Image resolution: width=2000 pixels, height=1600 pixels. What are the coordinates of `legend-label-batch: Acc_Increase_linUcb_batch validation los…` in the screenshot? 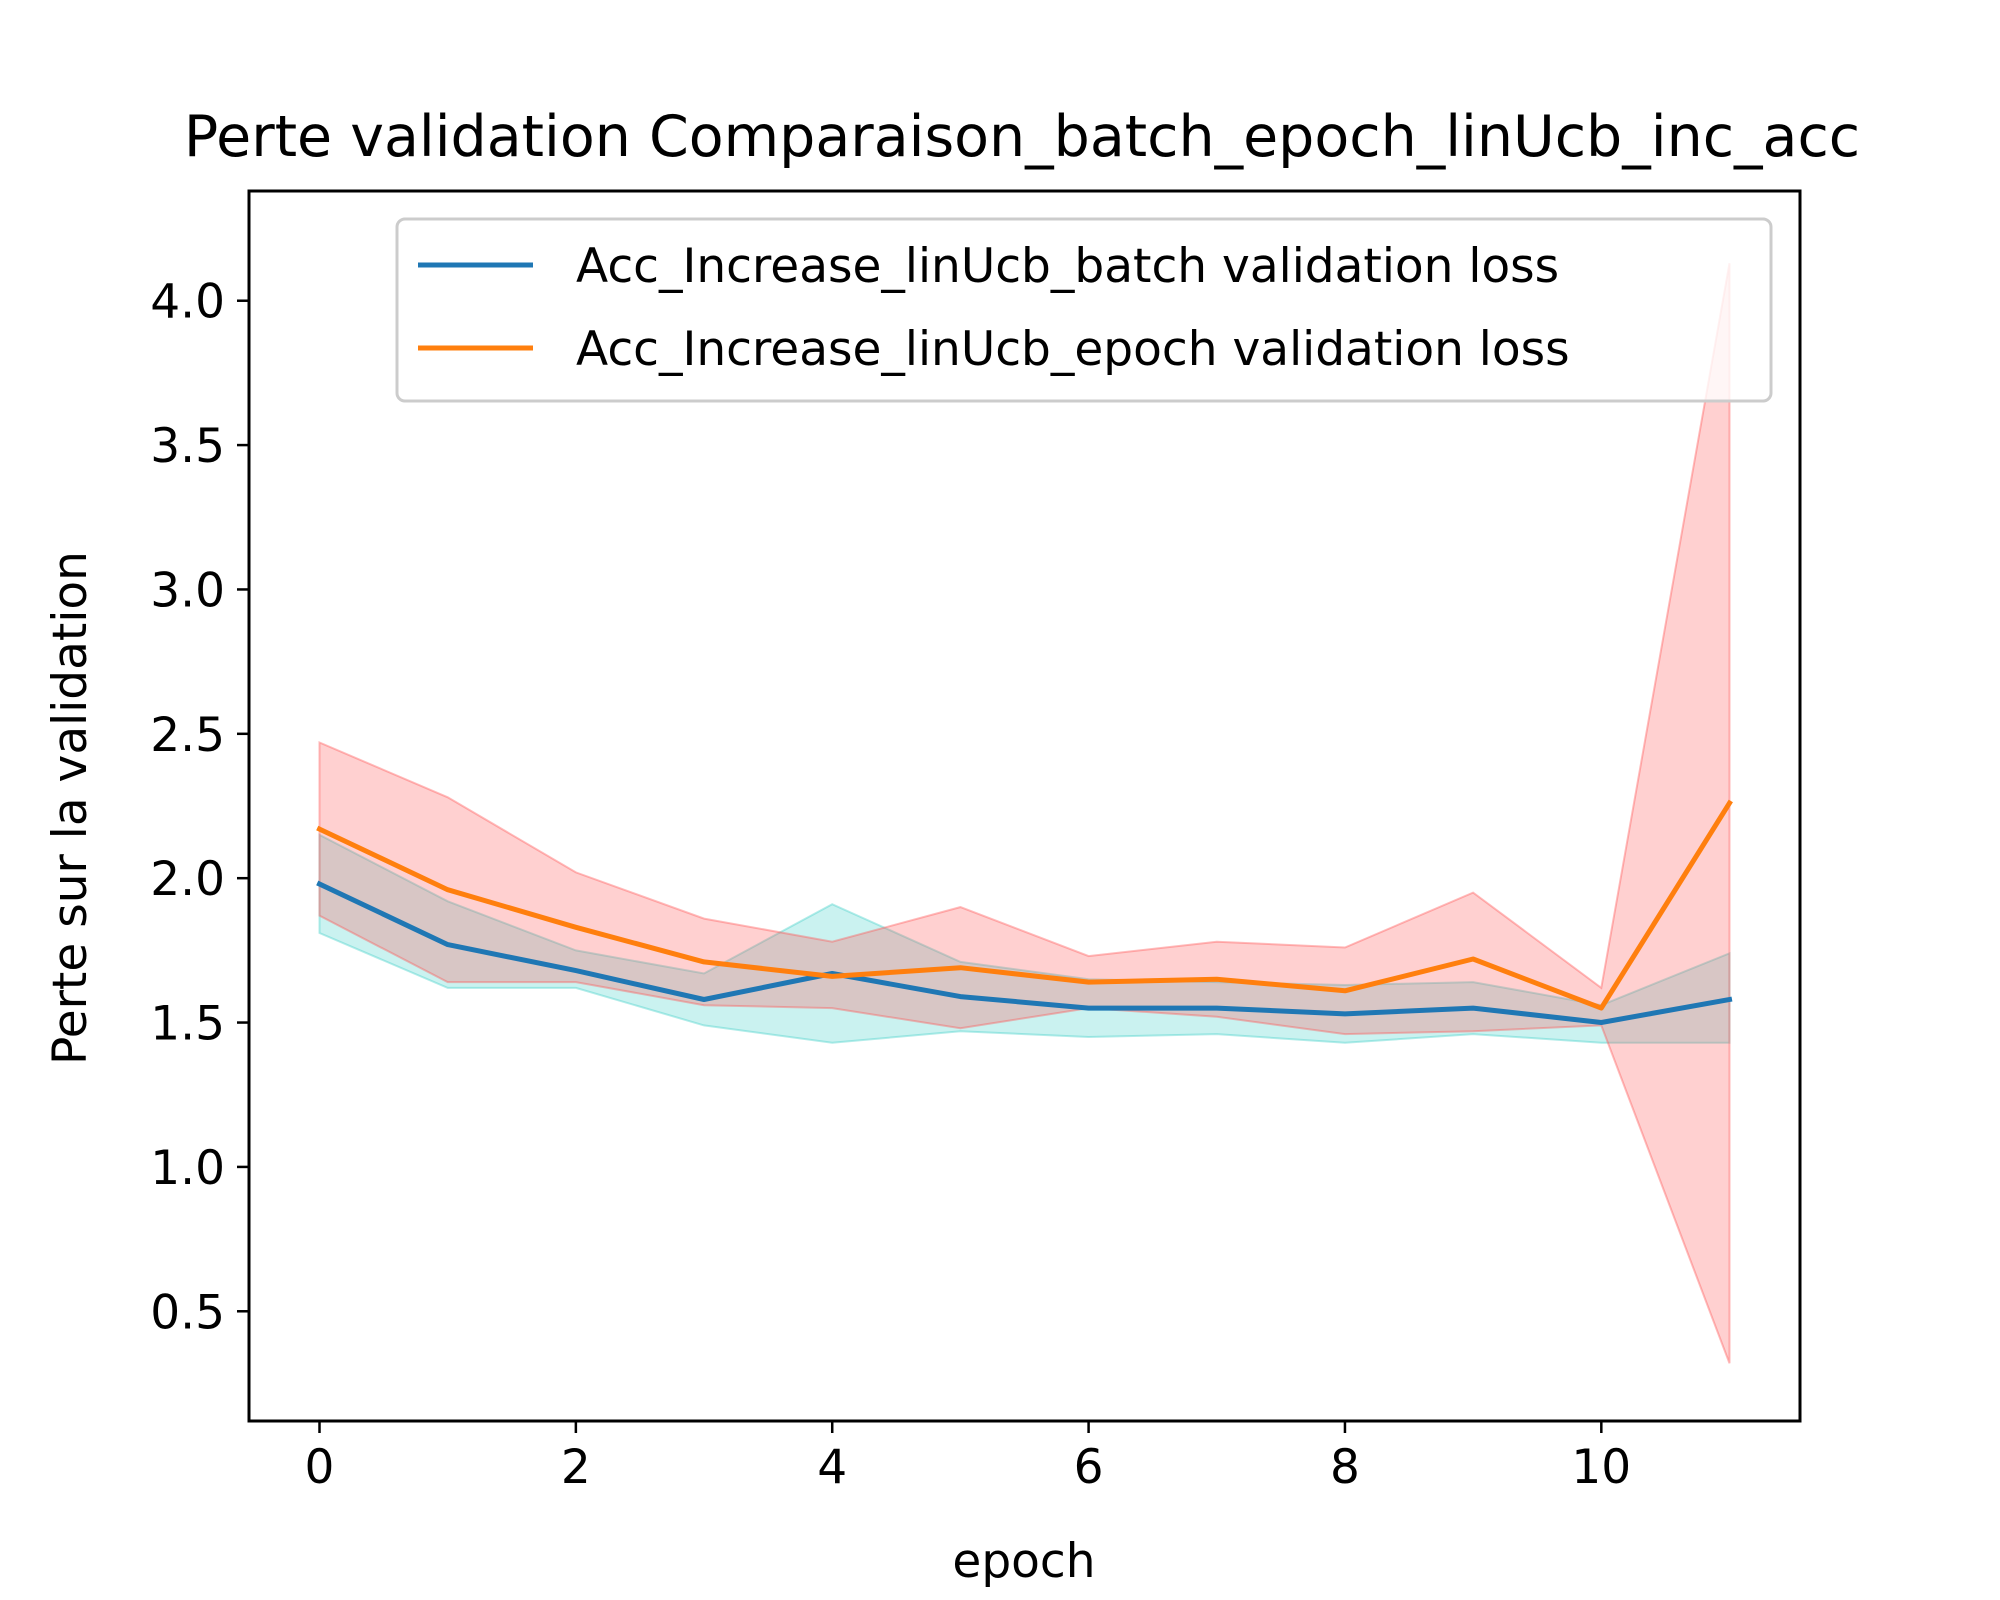 It's located at (1067, 266).